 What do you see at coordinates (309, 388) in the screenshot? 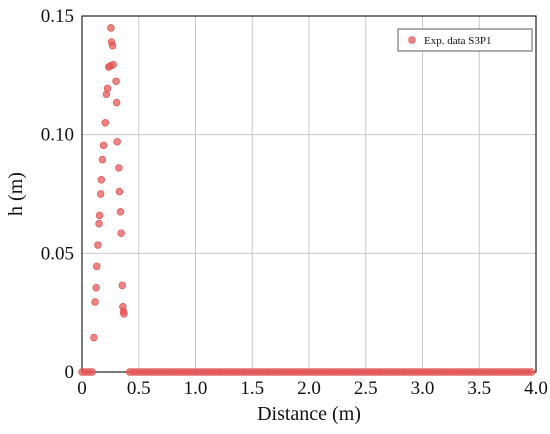
I see `x-tick-label: 2.0` at bounding box center [309, 388].